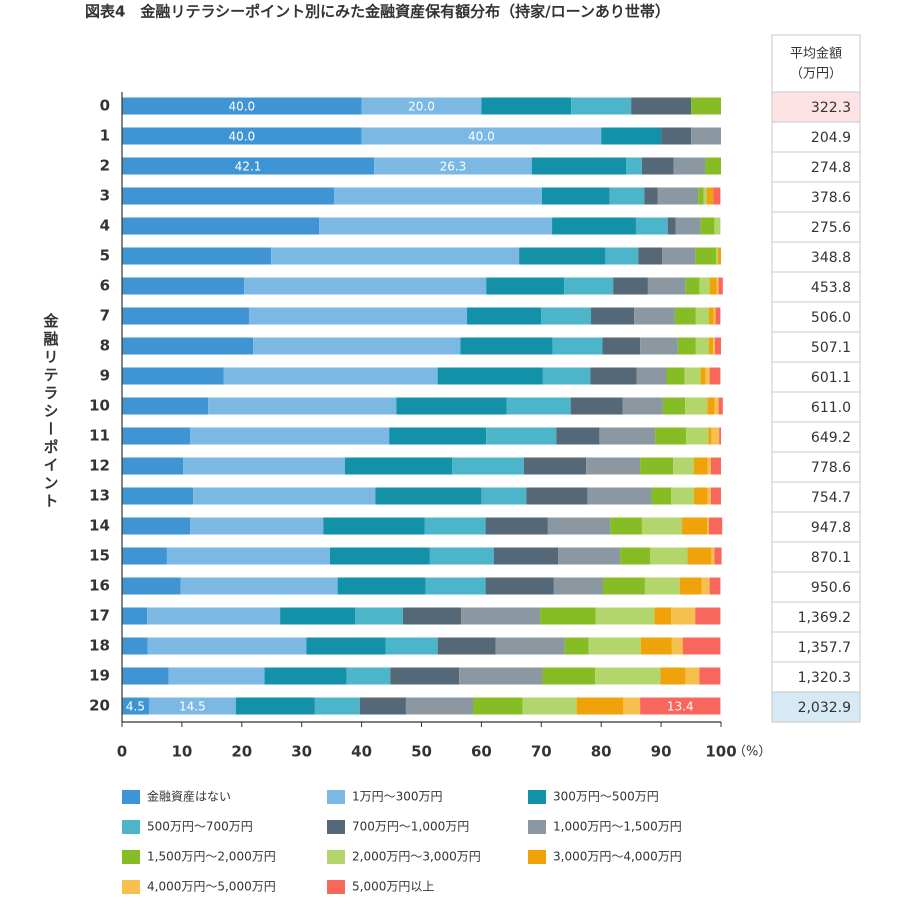  What do you see at coordinates (301, 752) in the screenshot?
I see `x-tick-label: 30` at bounding box center [301, 752].